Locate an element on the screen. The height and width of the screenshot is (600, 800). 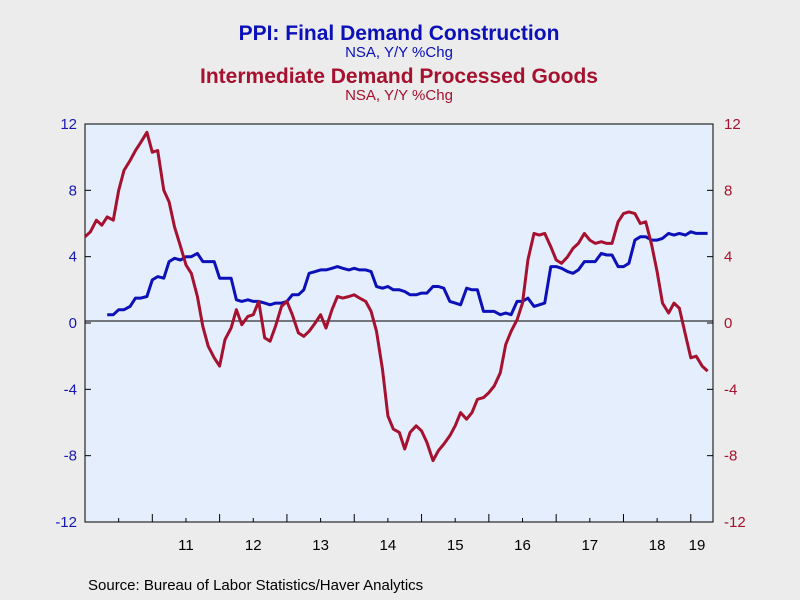
y-tick-label-right: 0 is located at coordinates (728, 323).